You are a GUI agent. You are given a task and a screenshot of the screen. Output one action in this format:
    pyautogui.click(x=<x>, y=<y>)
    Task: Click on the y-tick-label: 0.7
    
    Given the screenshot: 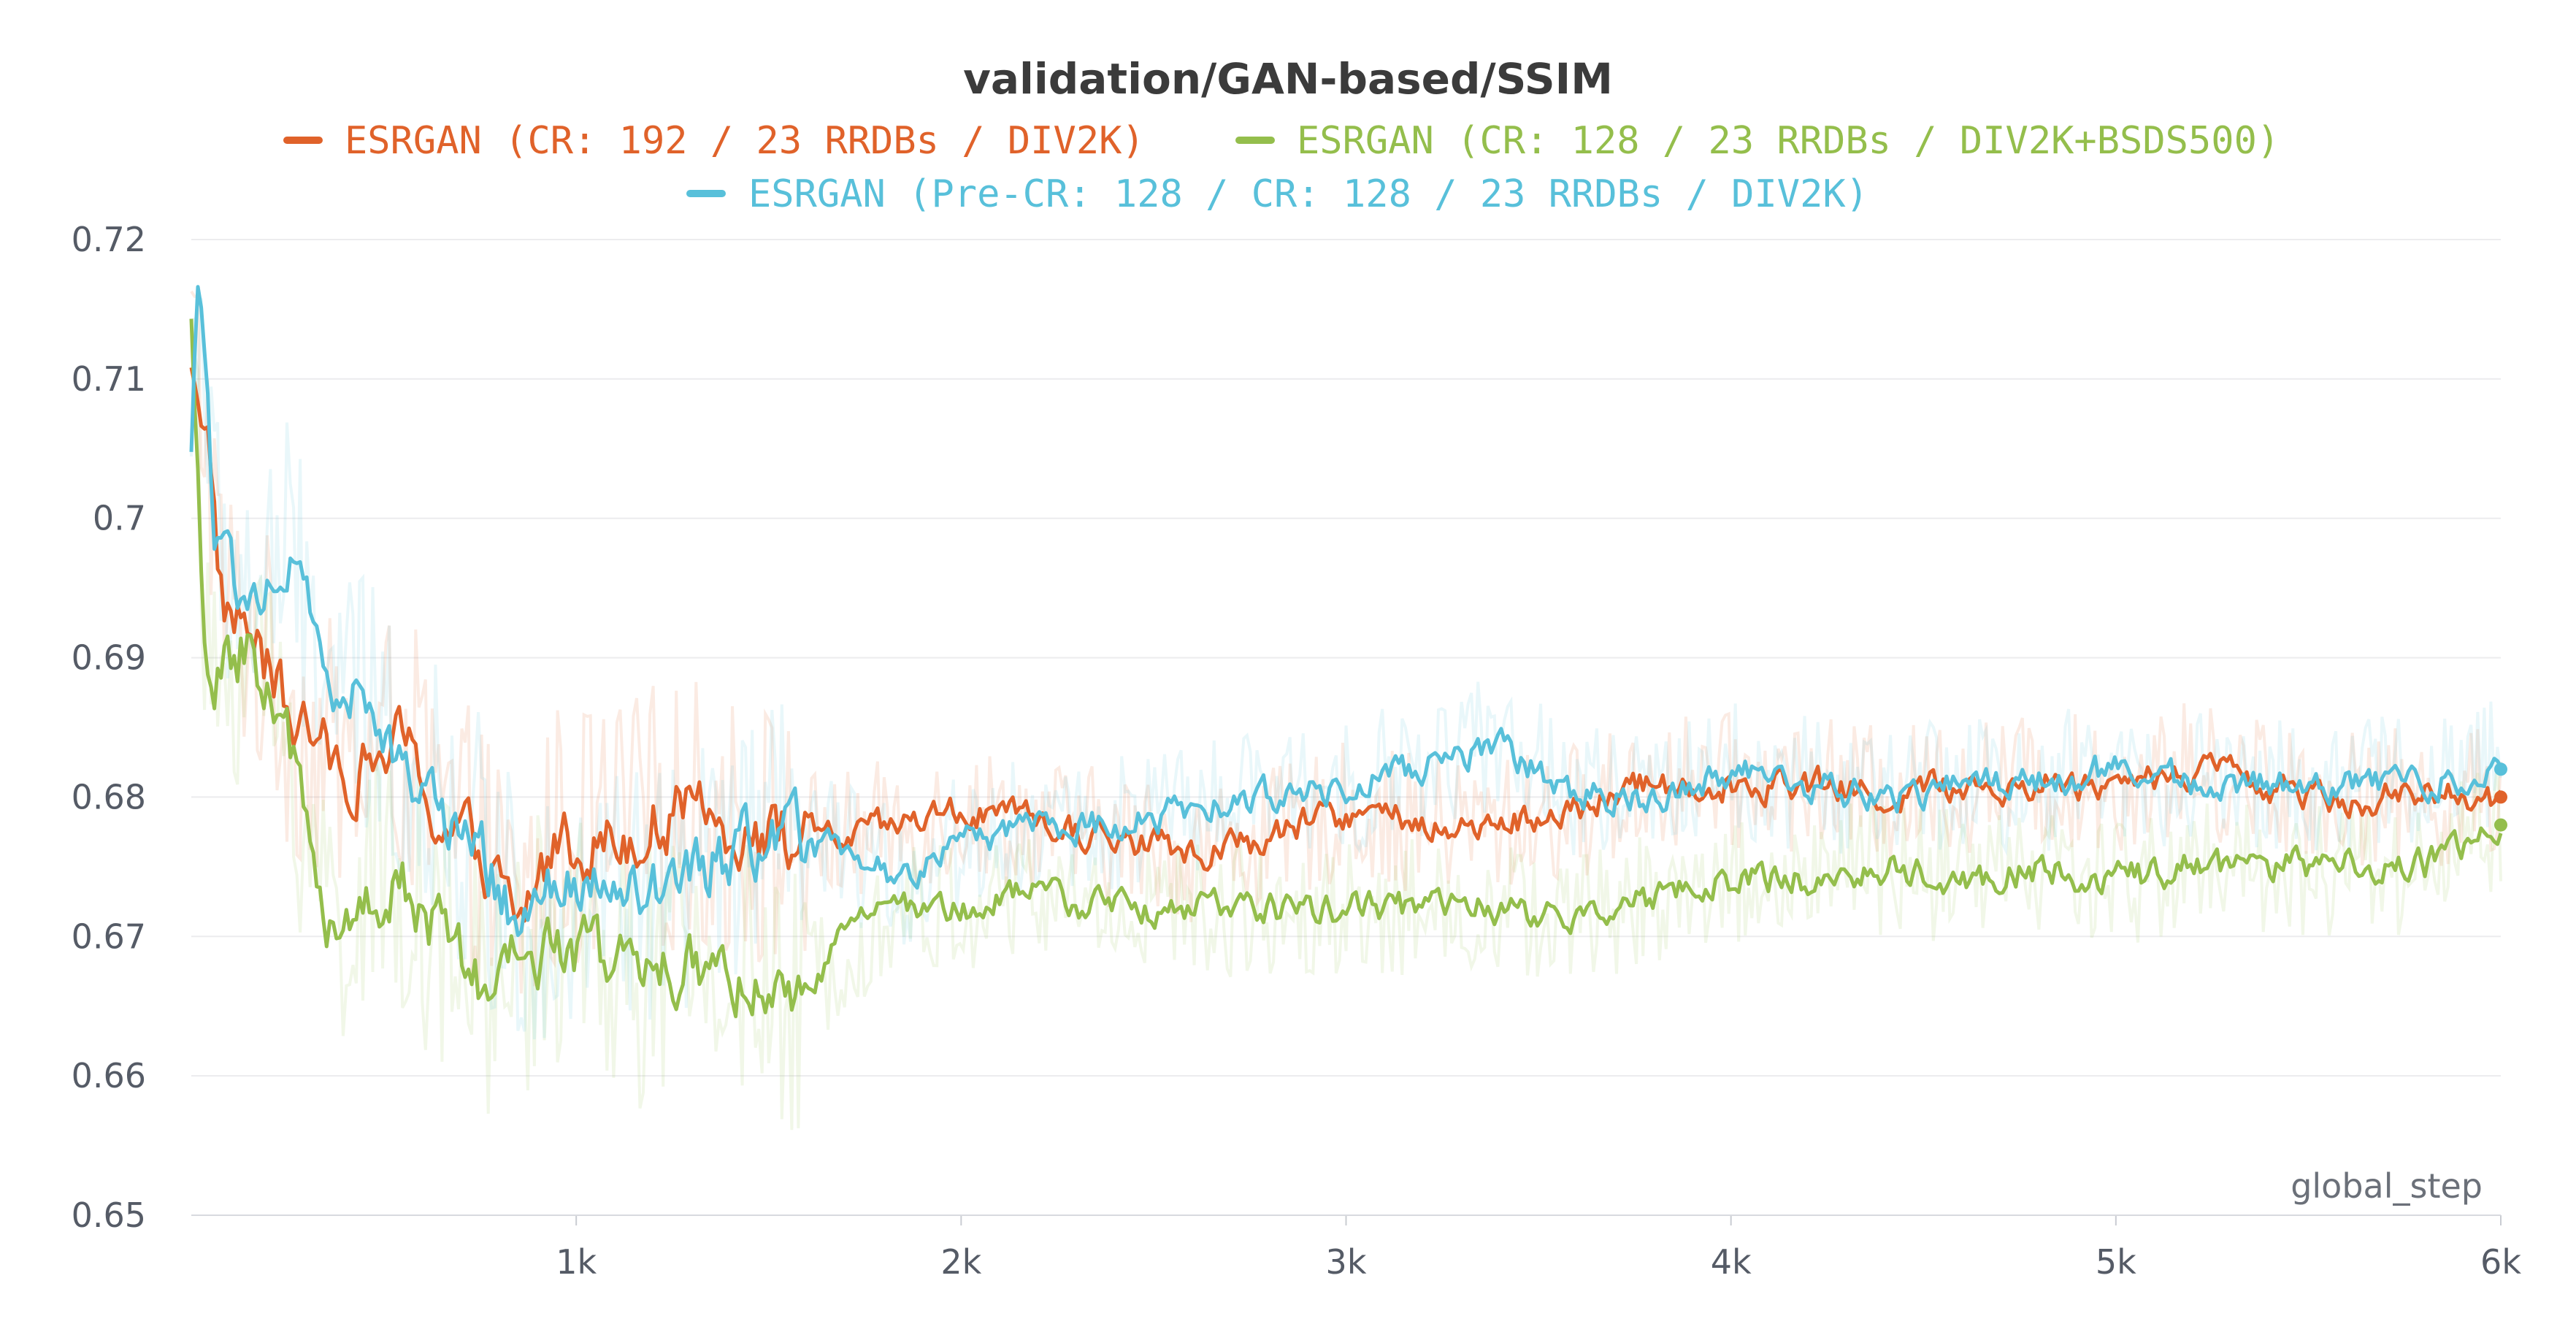 What is the action you would take?
    pyautogui.click(x=119, y=518)
    